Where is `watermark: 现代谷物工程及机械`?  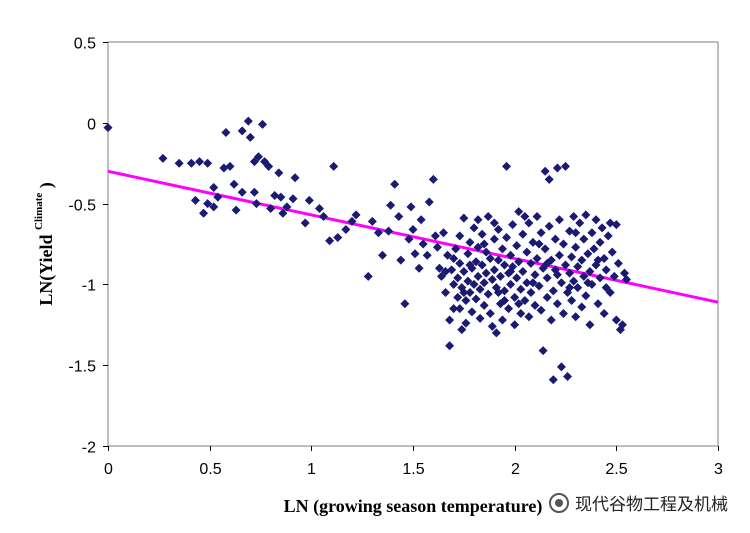
watermark: 现代谷物工程及机械 is located at coordinates (638, 502).